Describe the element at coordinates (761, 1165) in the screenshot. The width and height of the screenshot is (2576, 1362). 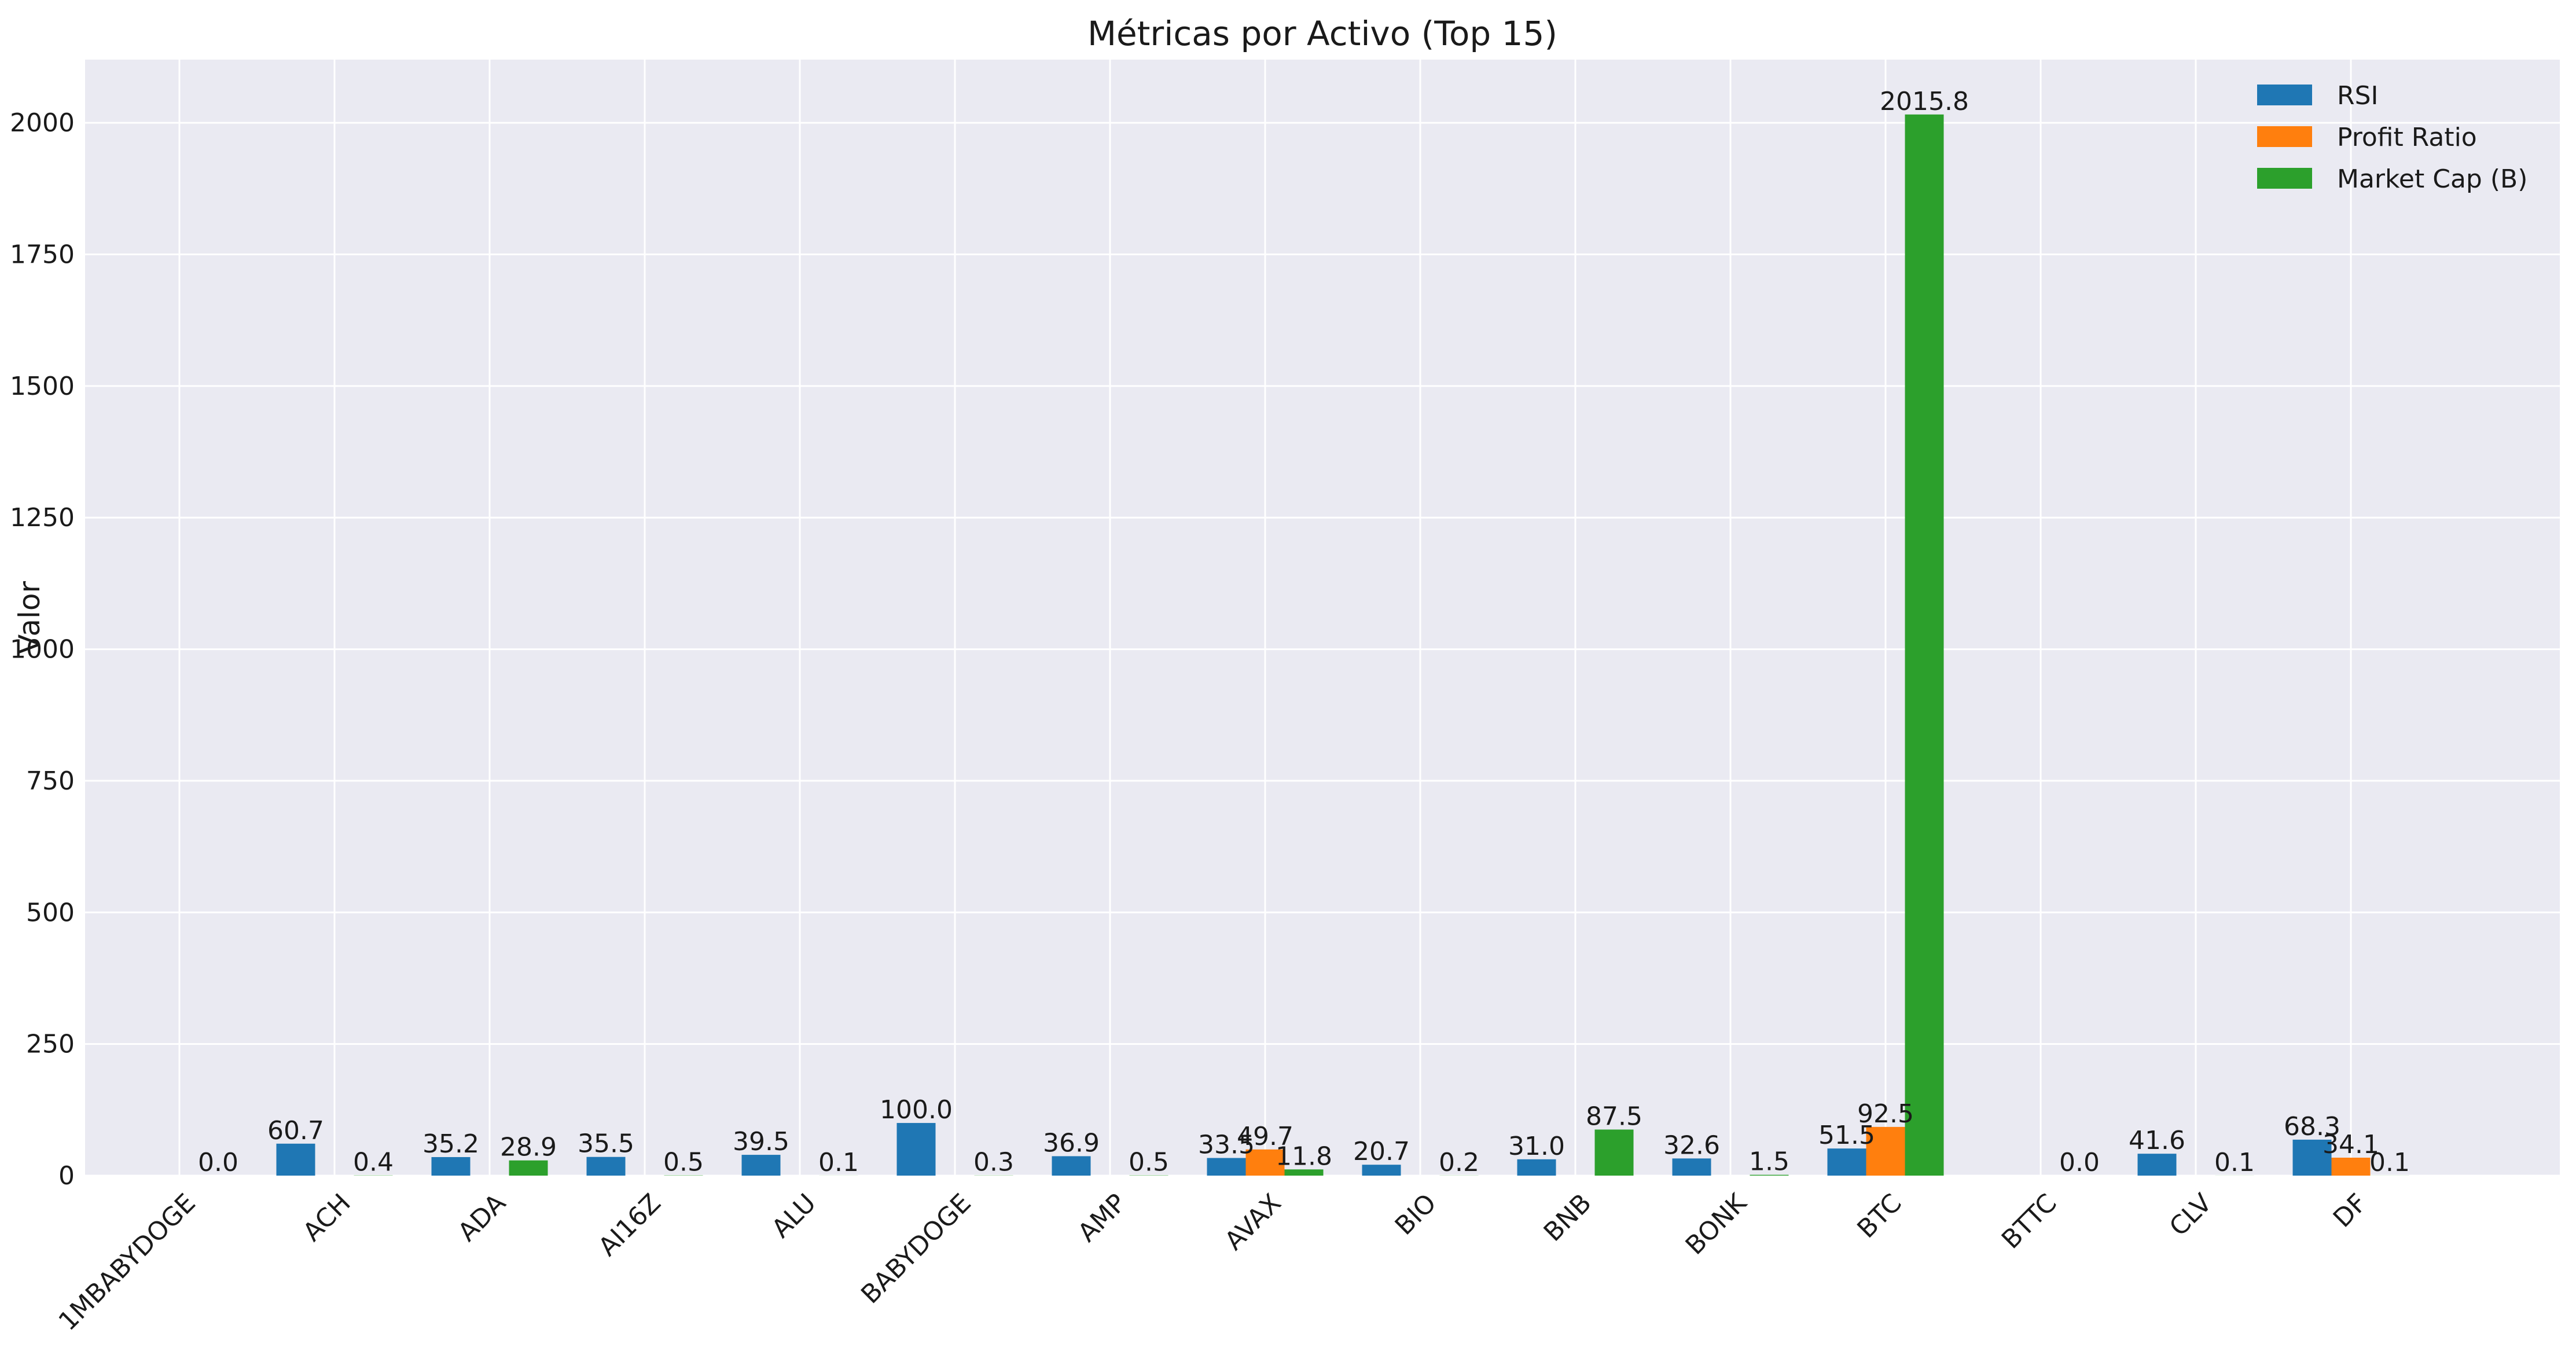
I see `bar-rsi-alu` at that location.